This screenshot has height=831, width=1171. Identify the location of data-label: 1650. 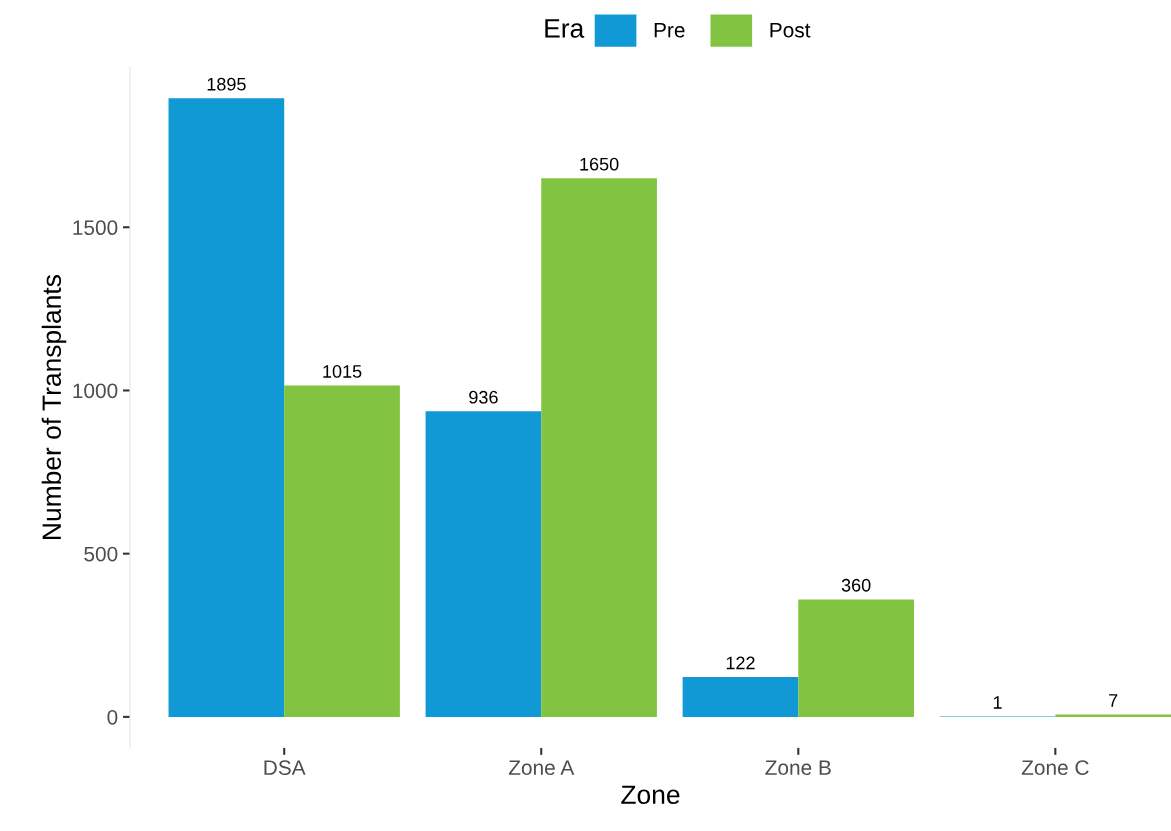
(599, 164).